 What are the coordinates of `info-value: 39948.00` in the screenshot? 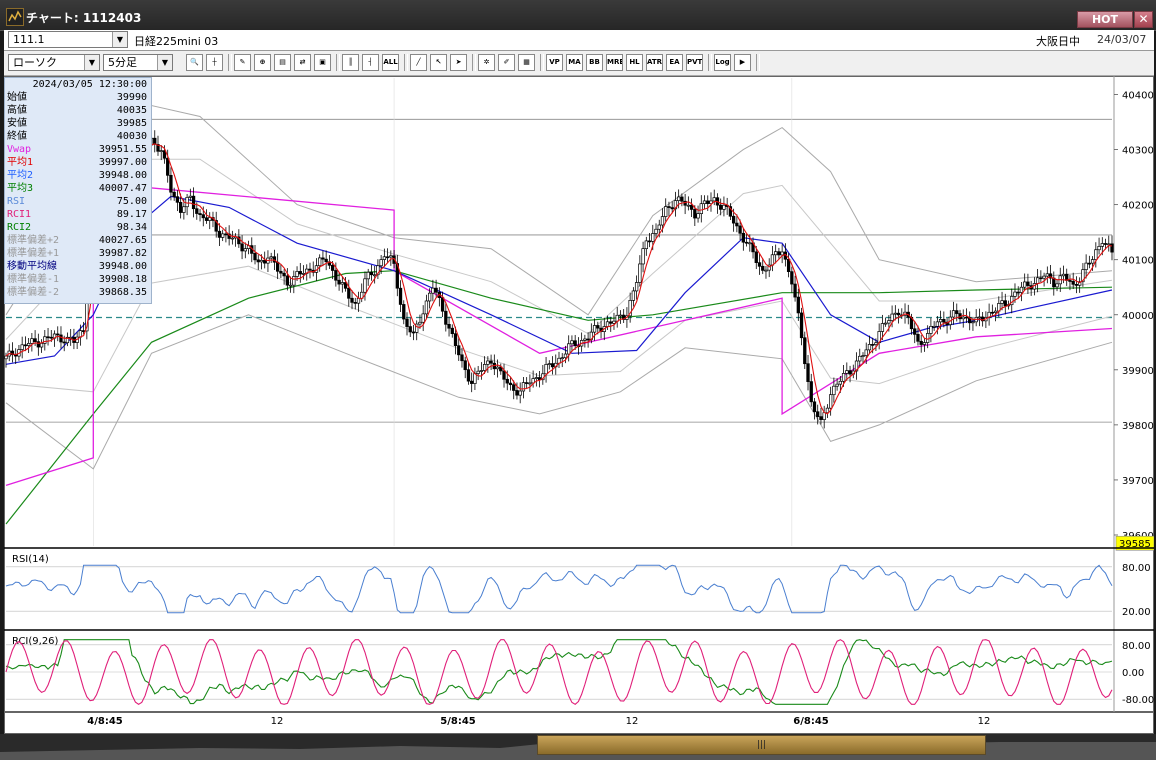 It's located at (122, 266).